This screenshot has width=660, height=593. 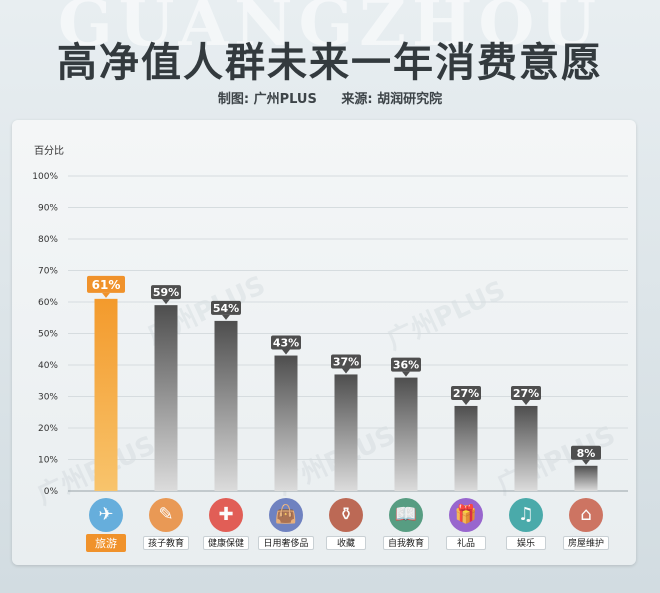 What do you see at coordinates (106, 516) in the screenshot?
I see `travel-icon: ✈` at bounding box center [106, 516].